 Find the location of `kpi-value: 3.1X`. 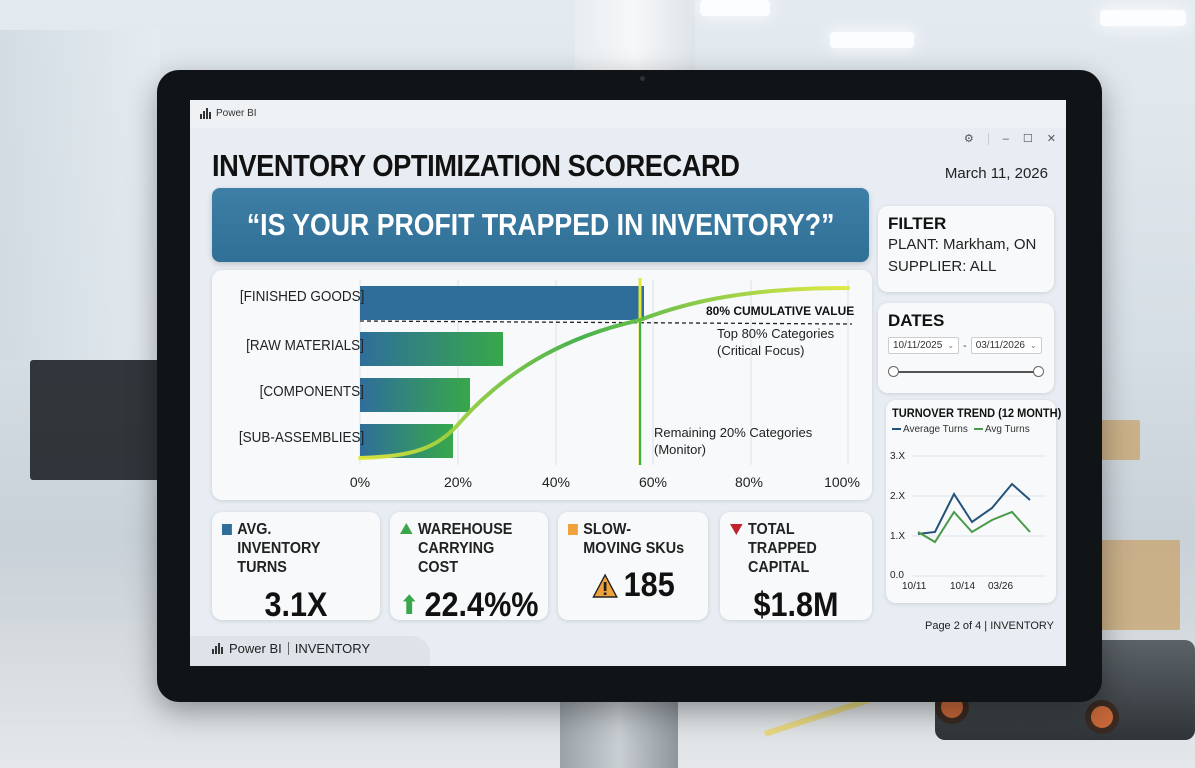

kpi-value: 3.1X is located at coordinates (296, 604).